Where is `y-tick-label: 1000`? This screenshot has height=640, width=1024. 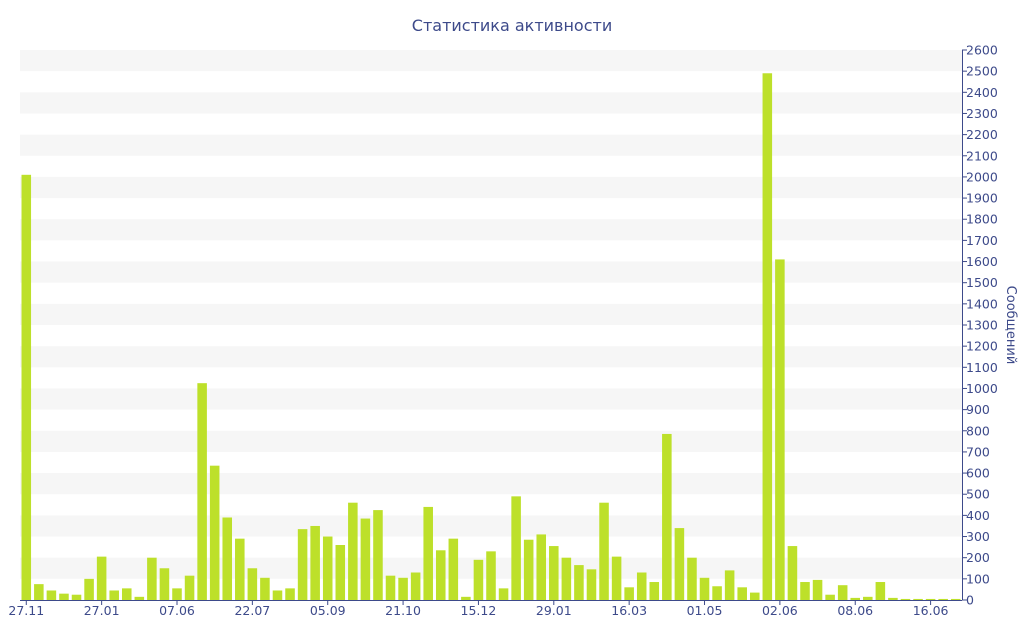 y-tick-label: 1000 is located at coordinates (982, 388).